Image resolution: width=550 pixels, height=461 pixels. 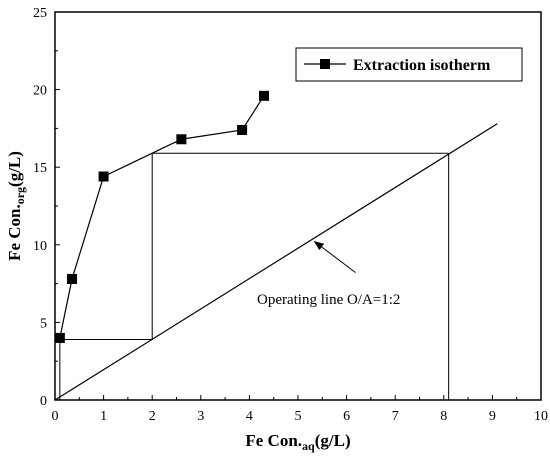 What do you see at coordinates (328, 274) in the screenshot?
I see `annotation: Operating line O/A=1:2` at bounding box center [328, 274].